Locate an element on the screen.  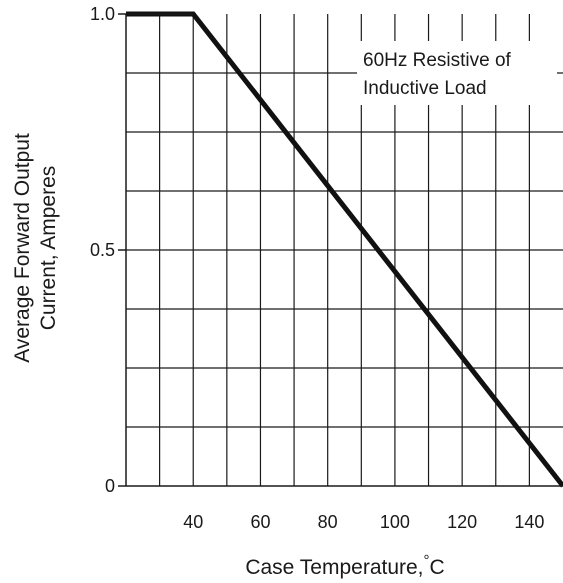
x-axis-title-text: Case Temperature, is located at coordinates (334, 567).